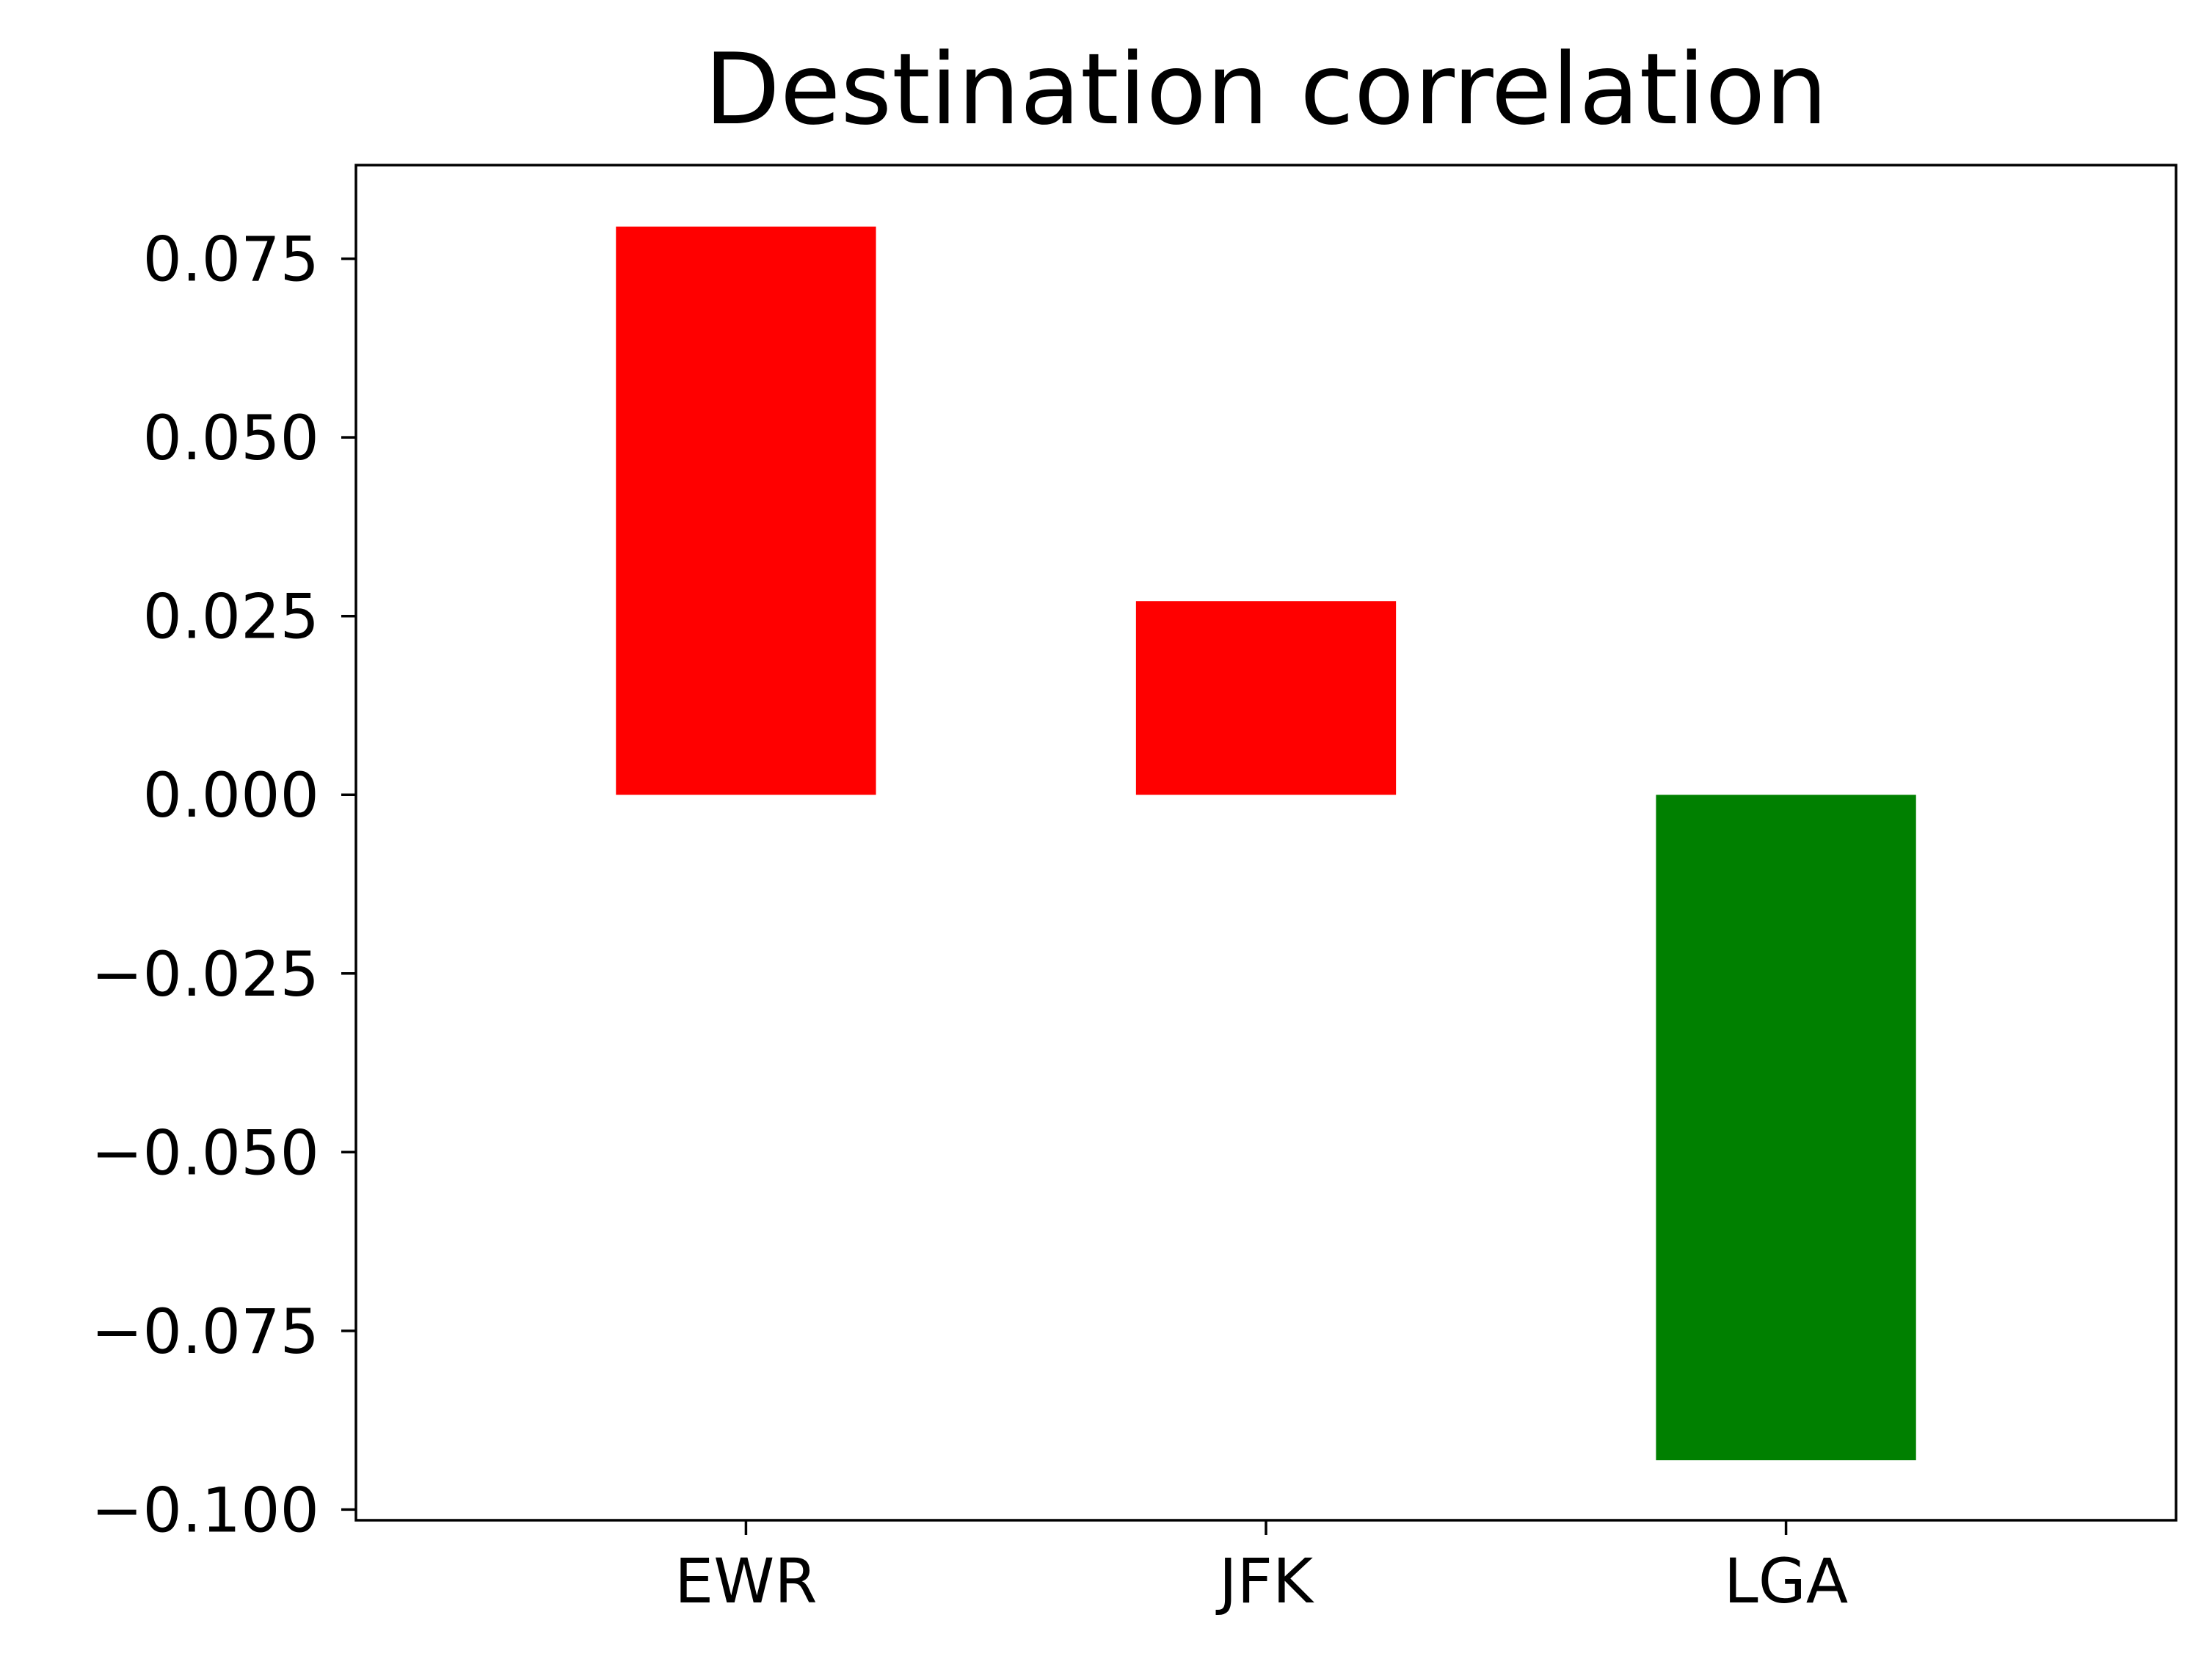 The image size is (2212, 1667). Describe the element at coordinates (231, 795) in the screenshot. I see `y-tick-label: 0.000` at that location.